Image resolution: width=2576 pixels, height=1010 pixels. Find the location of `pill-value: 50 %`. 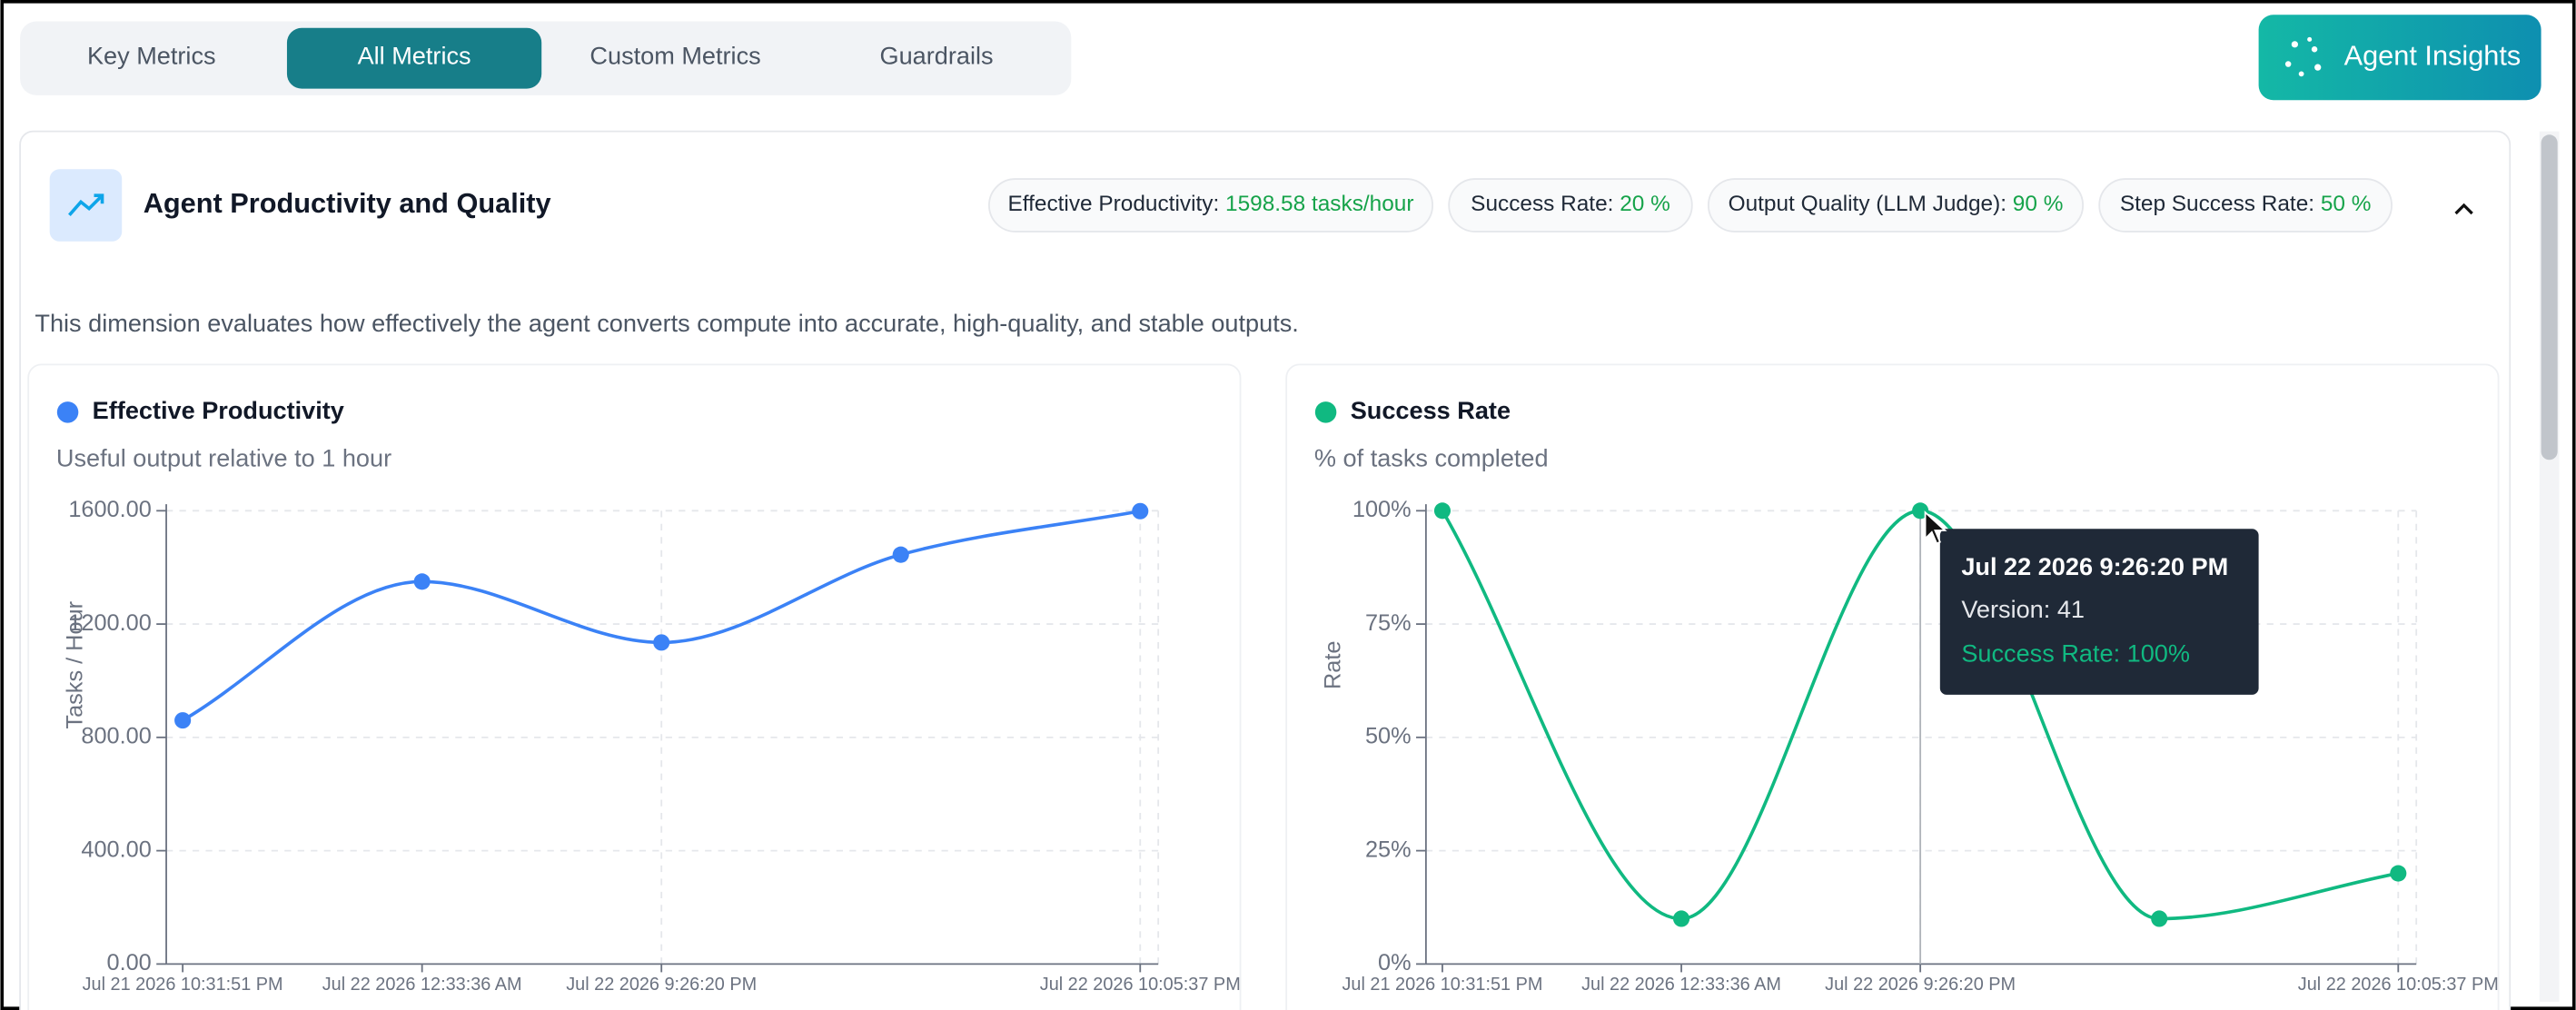

pill-value: 50 % is located at coordinates (2346, 204).